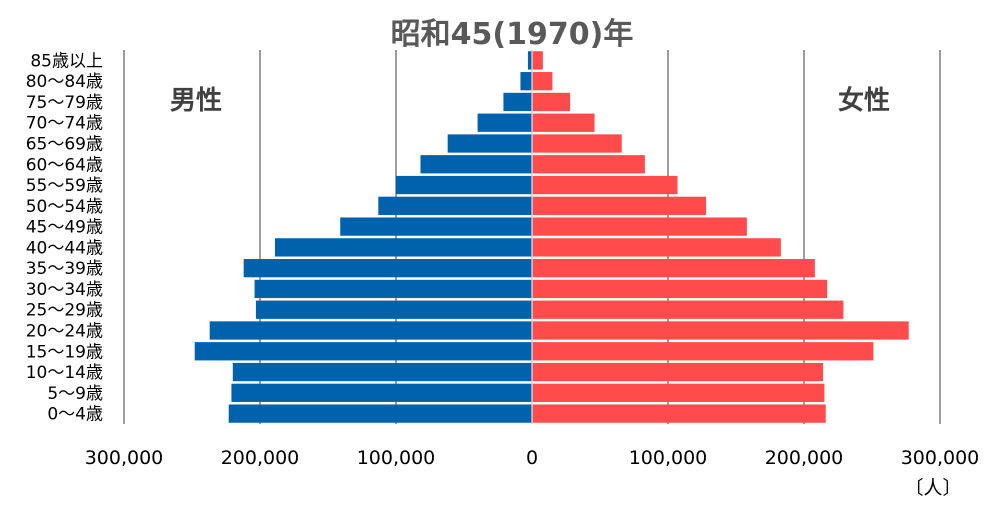 This screenshot has width=999, height=517. What do you see at coordinates (75, 394) in the screenshot?
I see `category-label-16: 5〜9歳` at bounding box center [75, 394].